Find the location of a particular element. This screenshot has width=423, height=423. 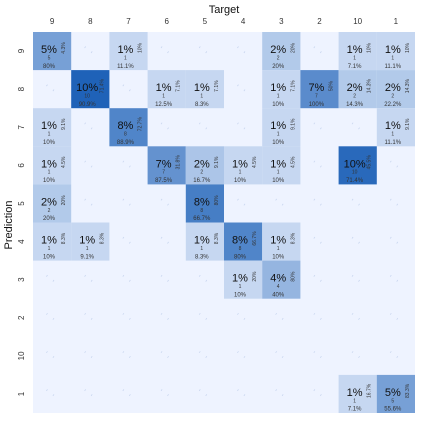

y-tick-label: 4 is located at coordinates (21, 241).